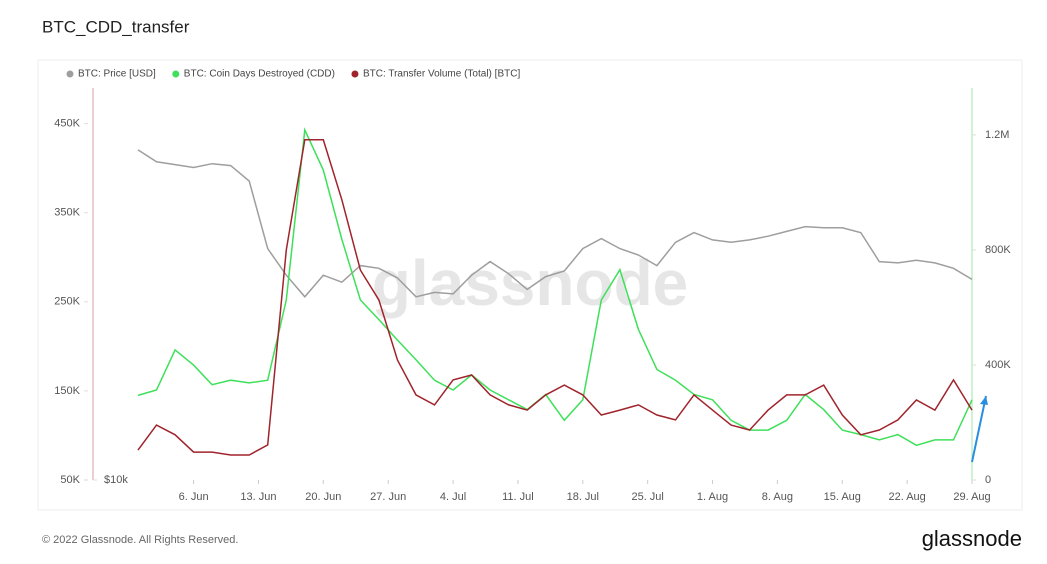 The height and width of the screenshot is (564, 1047). Describe the element at coordinates (67, 302) in the screenshot. I see `yticks-tick-label: 250K` at that location.